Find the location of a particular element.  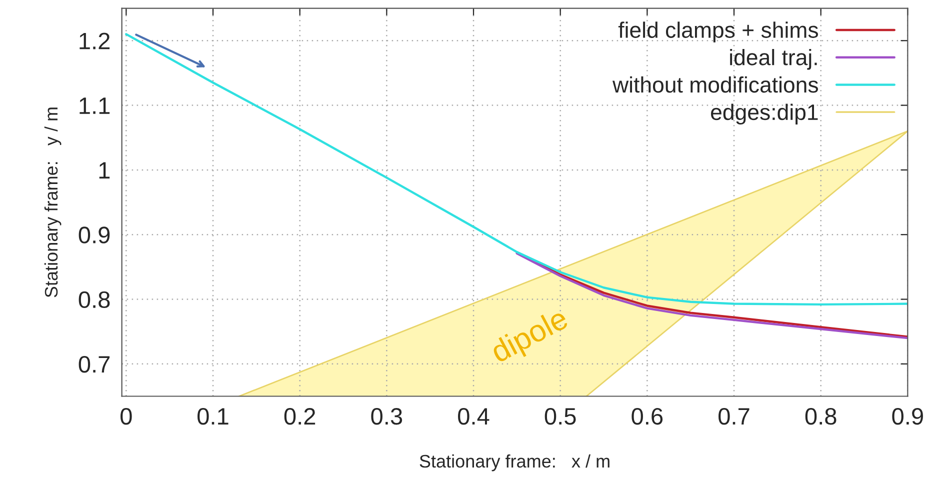

legend-label: field clamps + shims is located at coordinates (718, 32).